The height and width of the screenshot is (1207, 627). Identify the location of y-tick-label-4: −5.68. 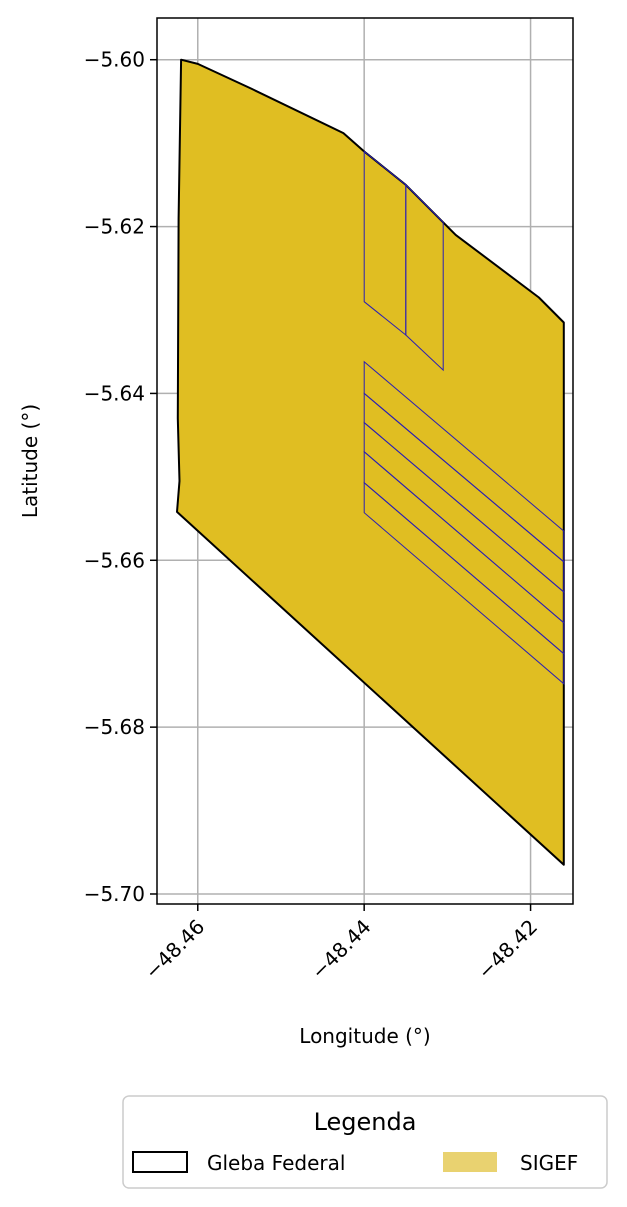
(114, 727).